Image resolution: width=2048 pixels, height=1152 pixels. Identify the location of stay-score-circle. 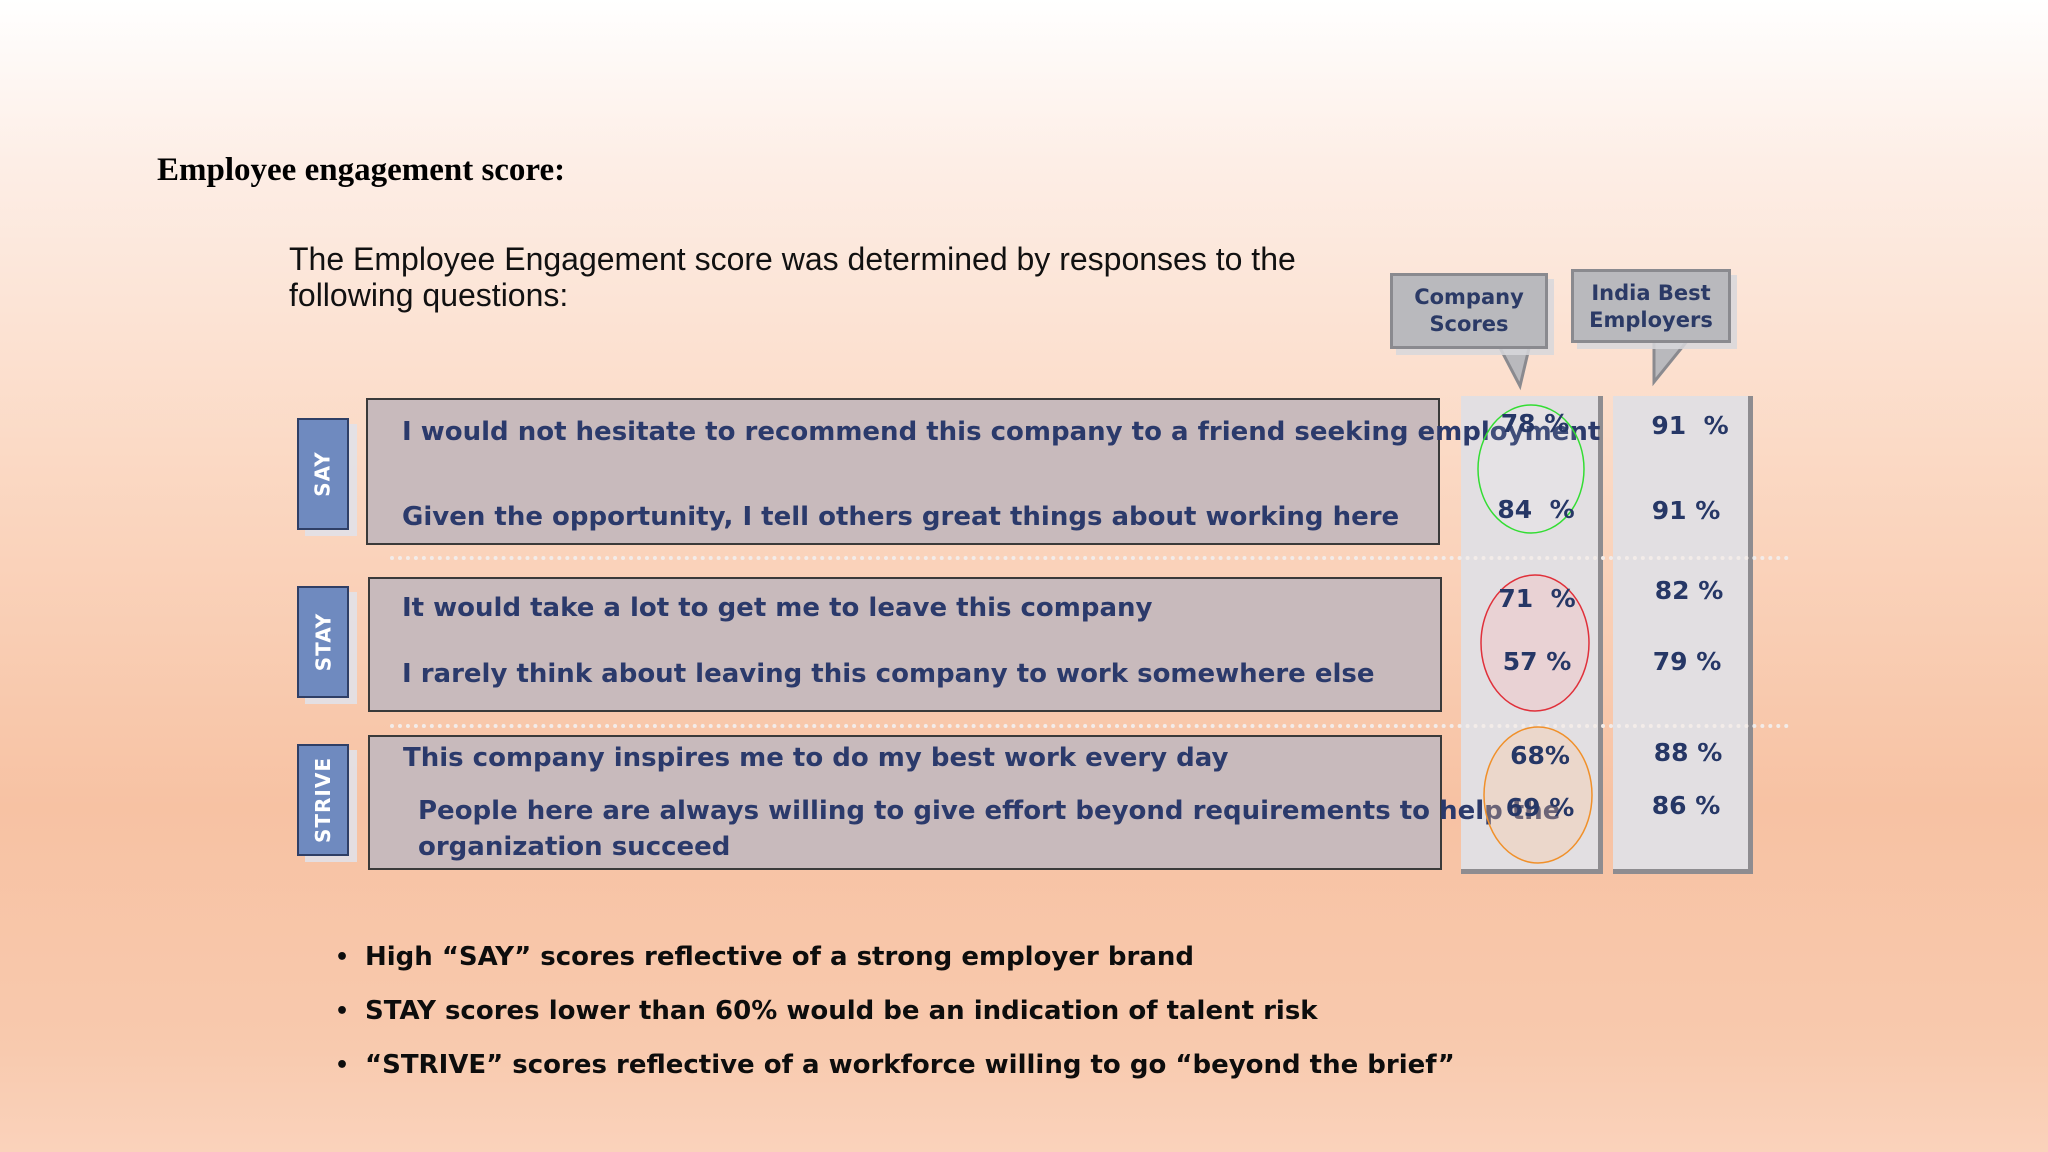
(1535, 643).